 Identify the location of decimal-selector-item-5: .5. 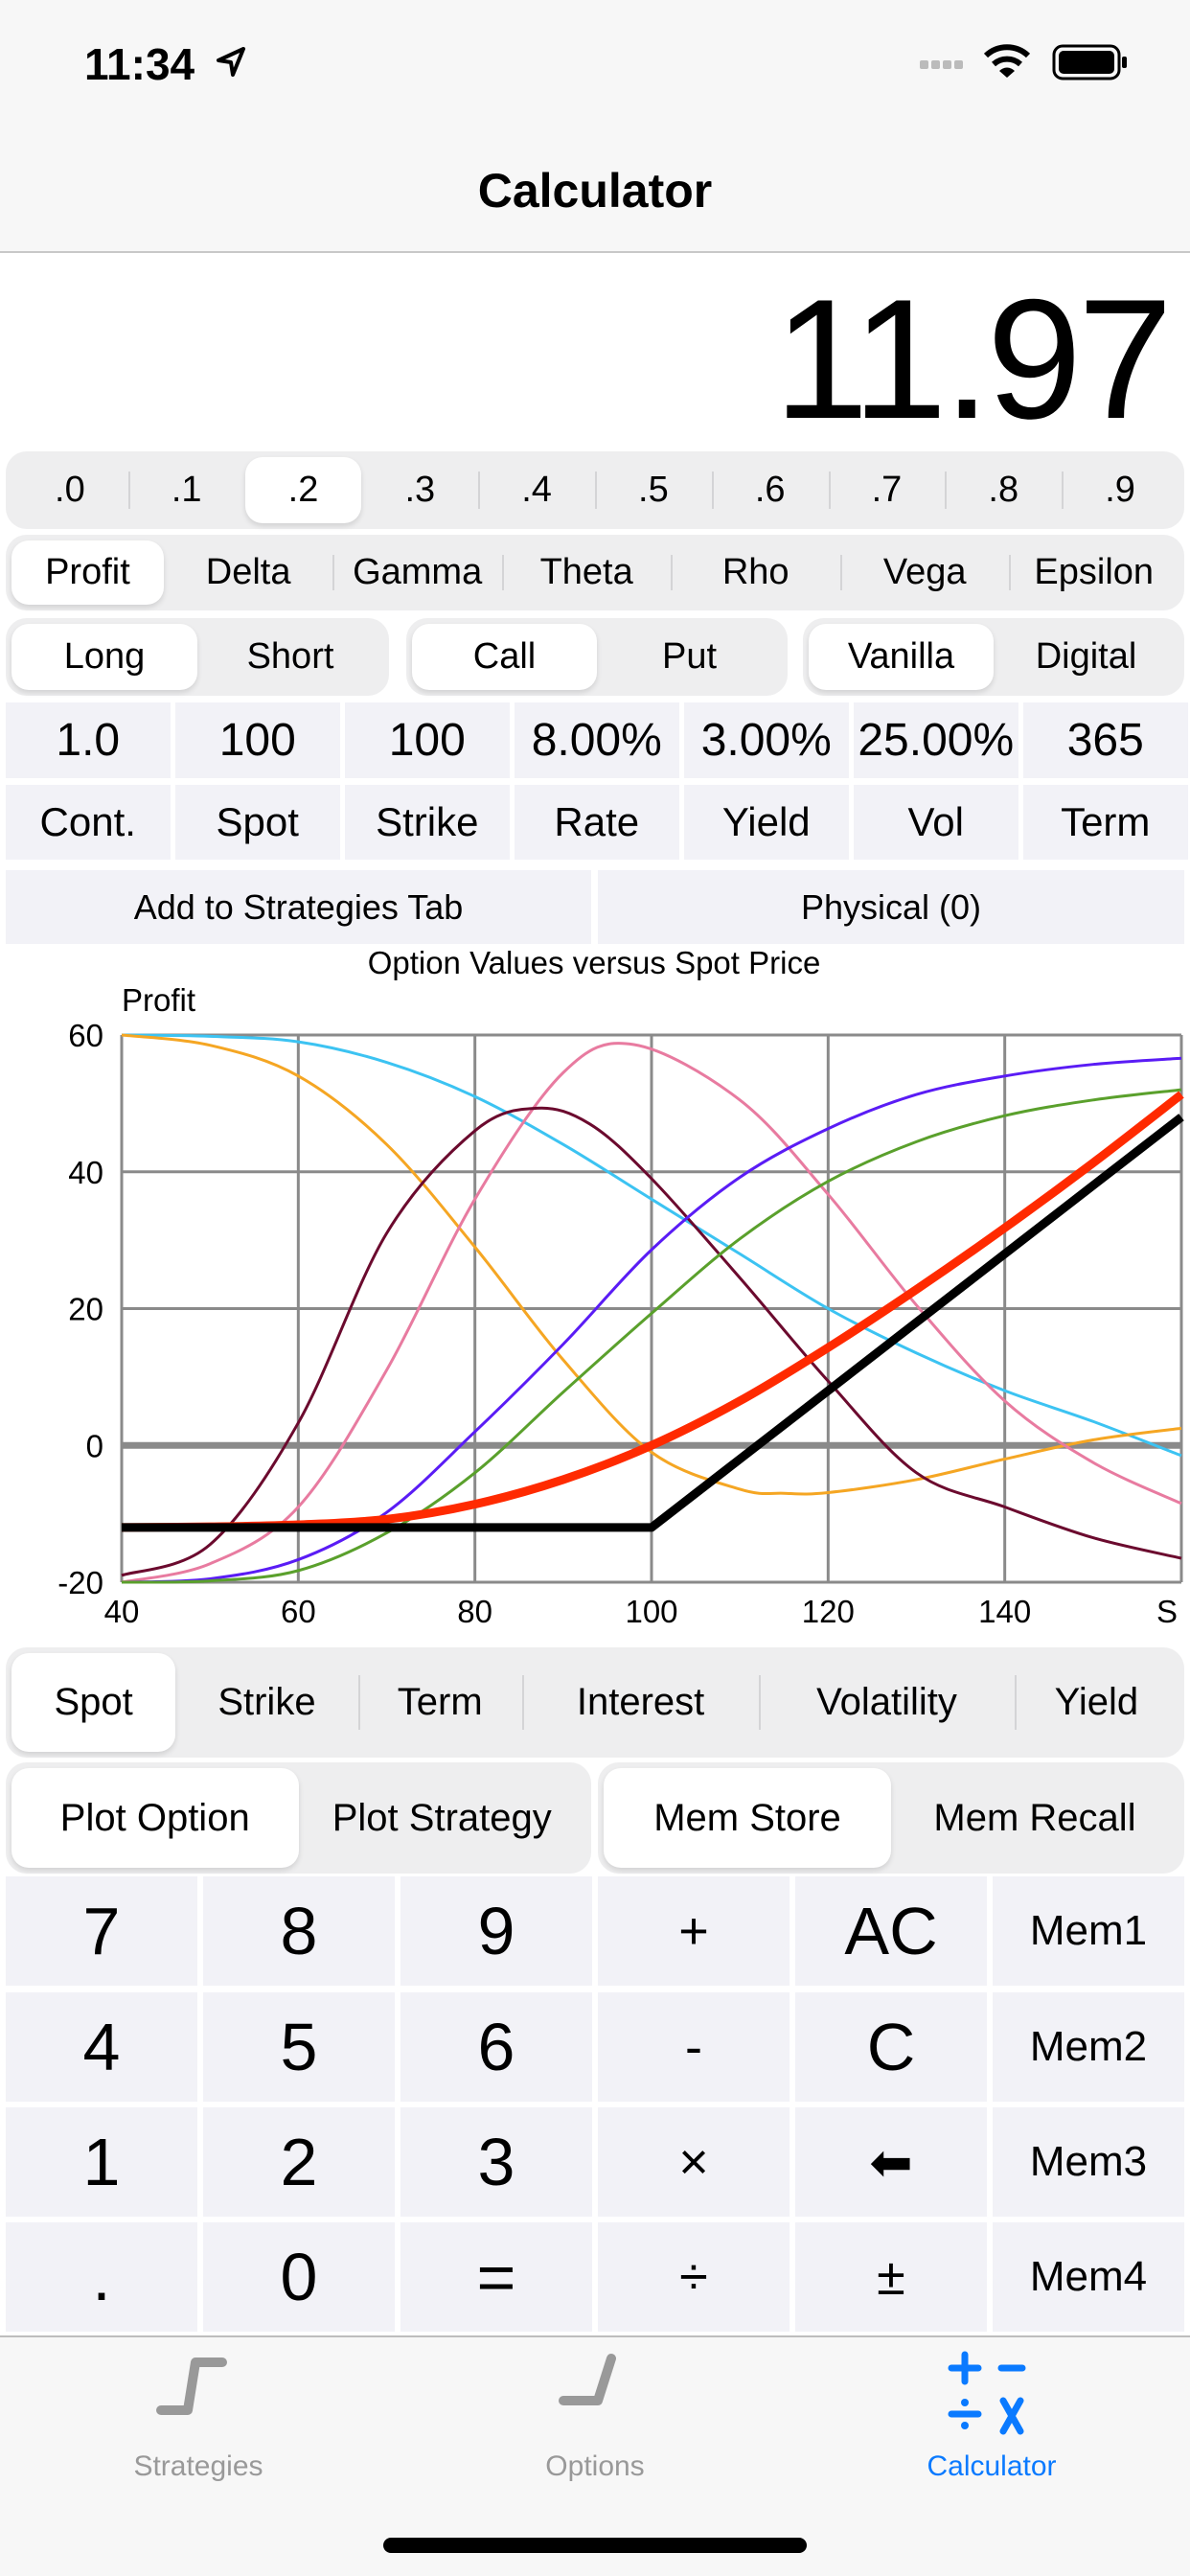
(653, 490).